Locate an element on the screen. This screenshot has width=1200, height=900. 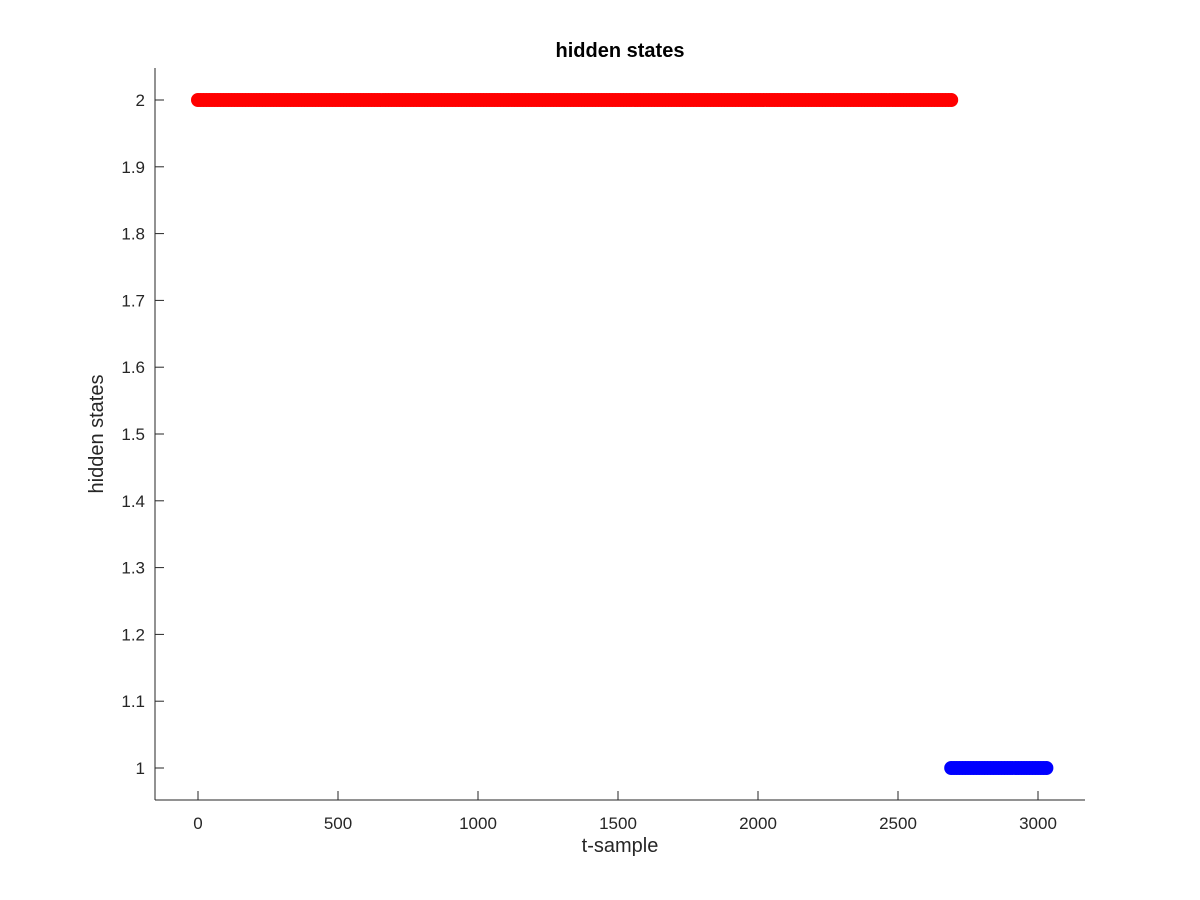
x-tick-label: 2000 is located at coordinates (758, 823).